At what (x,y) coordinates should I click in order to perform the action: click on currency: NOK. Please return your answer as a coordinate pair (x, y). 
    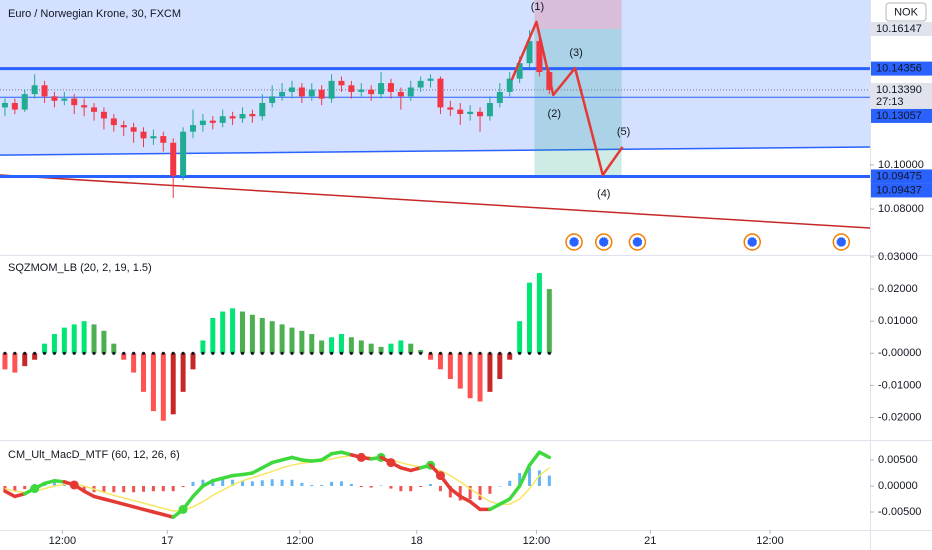
    Looking at the image, I should click on (906, 12).